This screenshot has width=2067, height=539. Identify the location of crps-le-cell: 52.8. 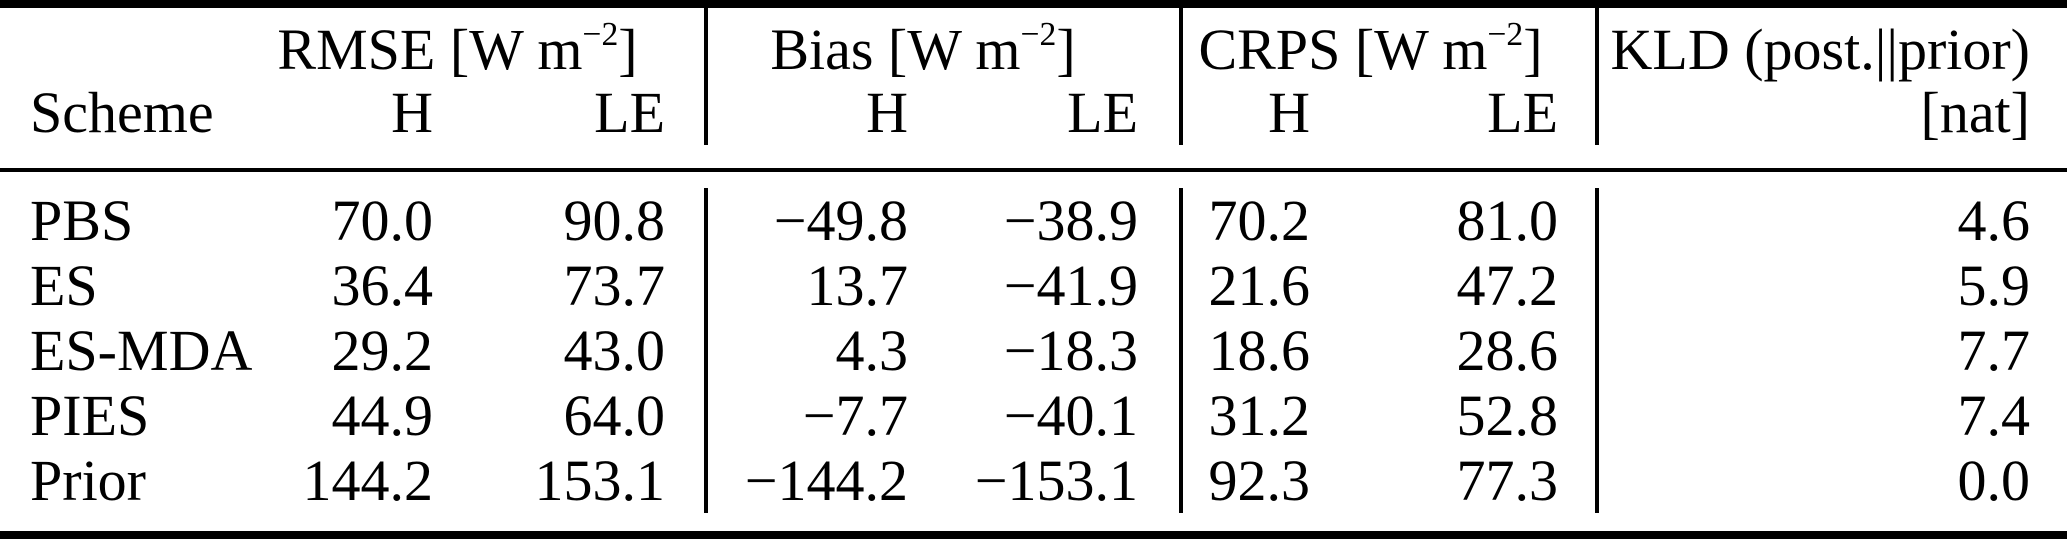
(1507, 415).